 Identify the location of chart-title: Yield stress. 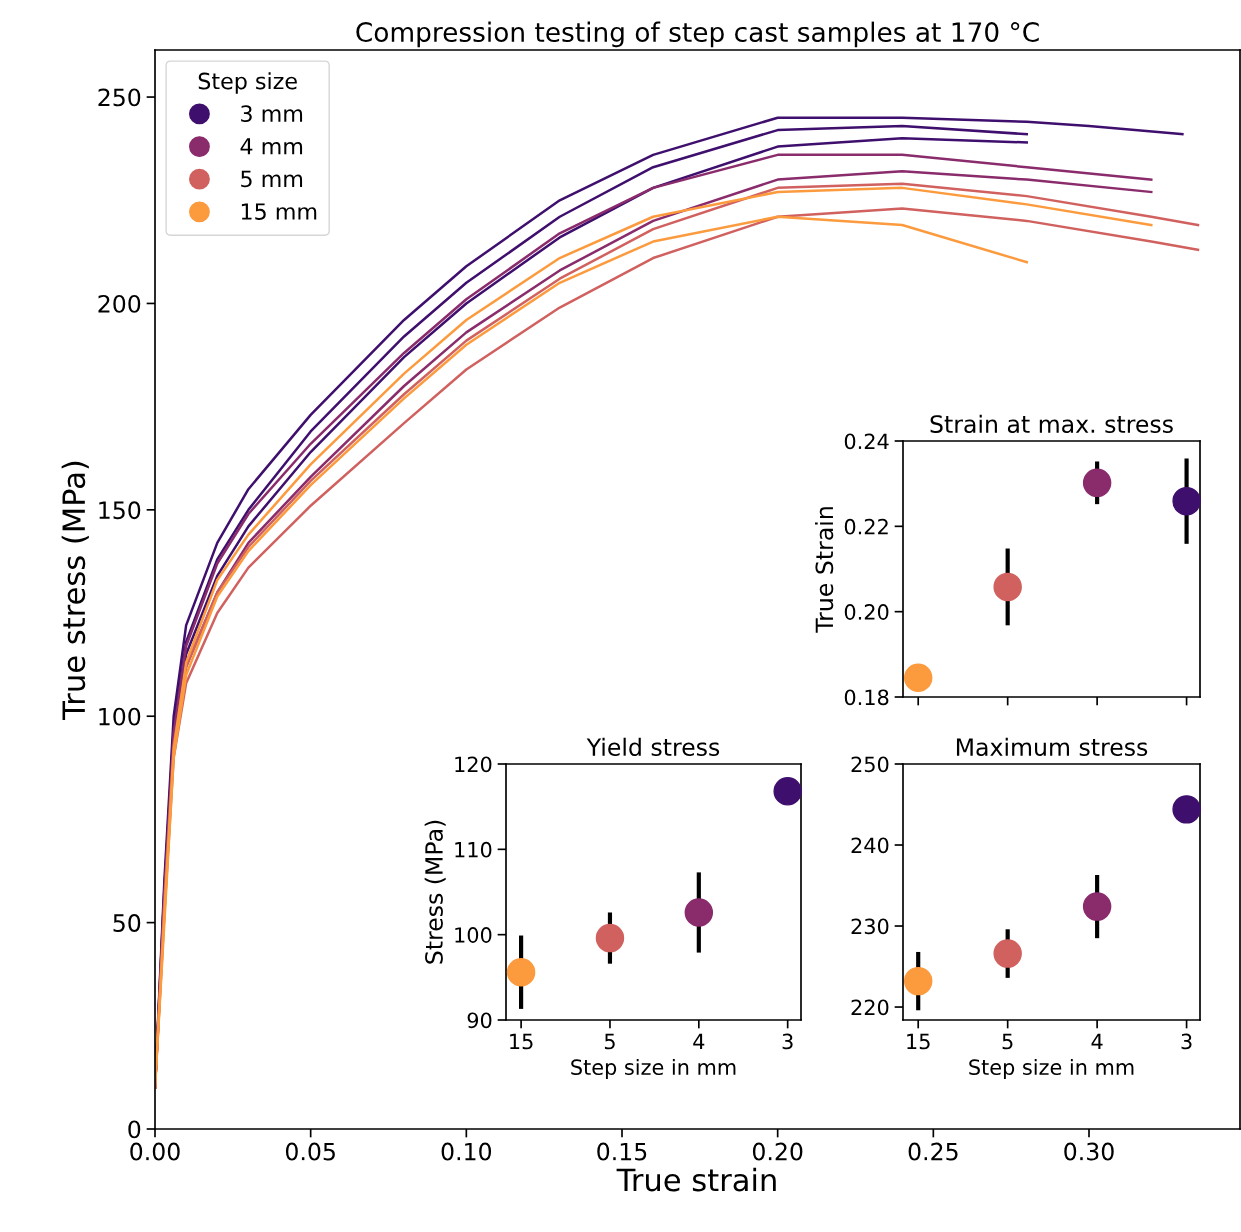
(653, 746).